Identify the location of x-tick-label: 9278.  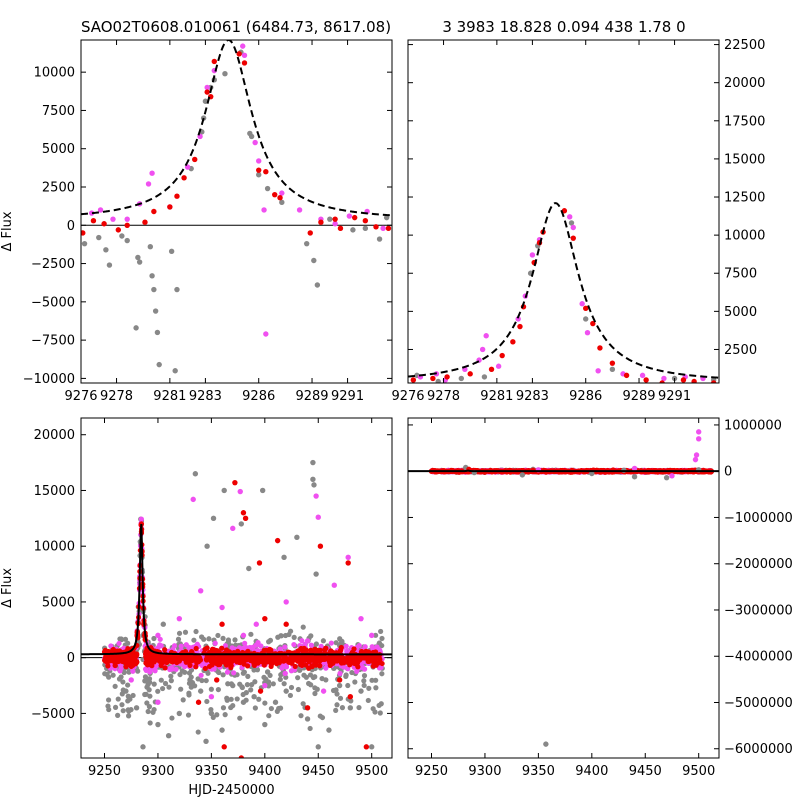
(443, 396).